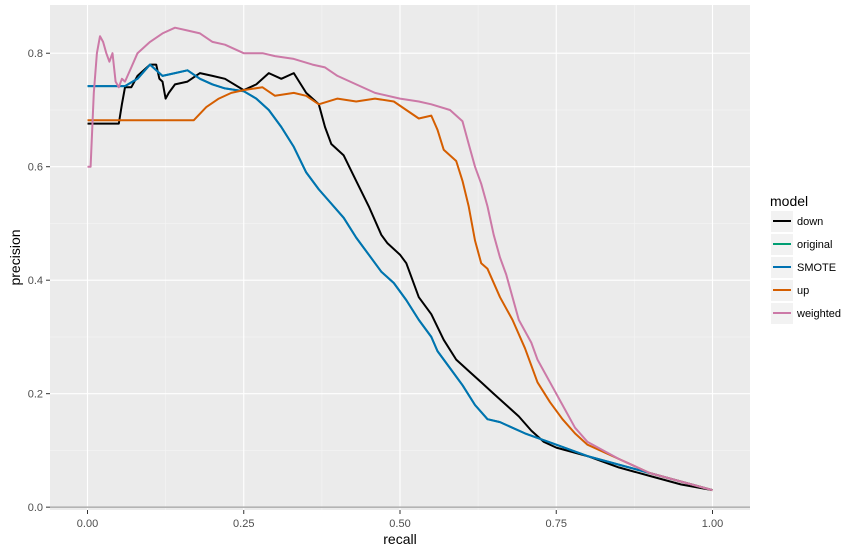 Image resolution: width=862 pixels, height=551 pixels. Describe the element at coordinates (818, 314) in the screenshot. I see `legend-label-weighted: weighted` at that location.